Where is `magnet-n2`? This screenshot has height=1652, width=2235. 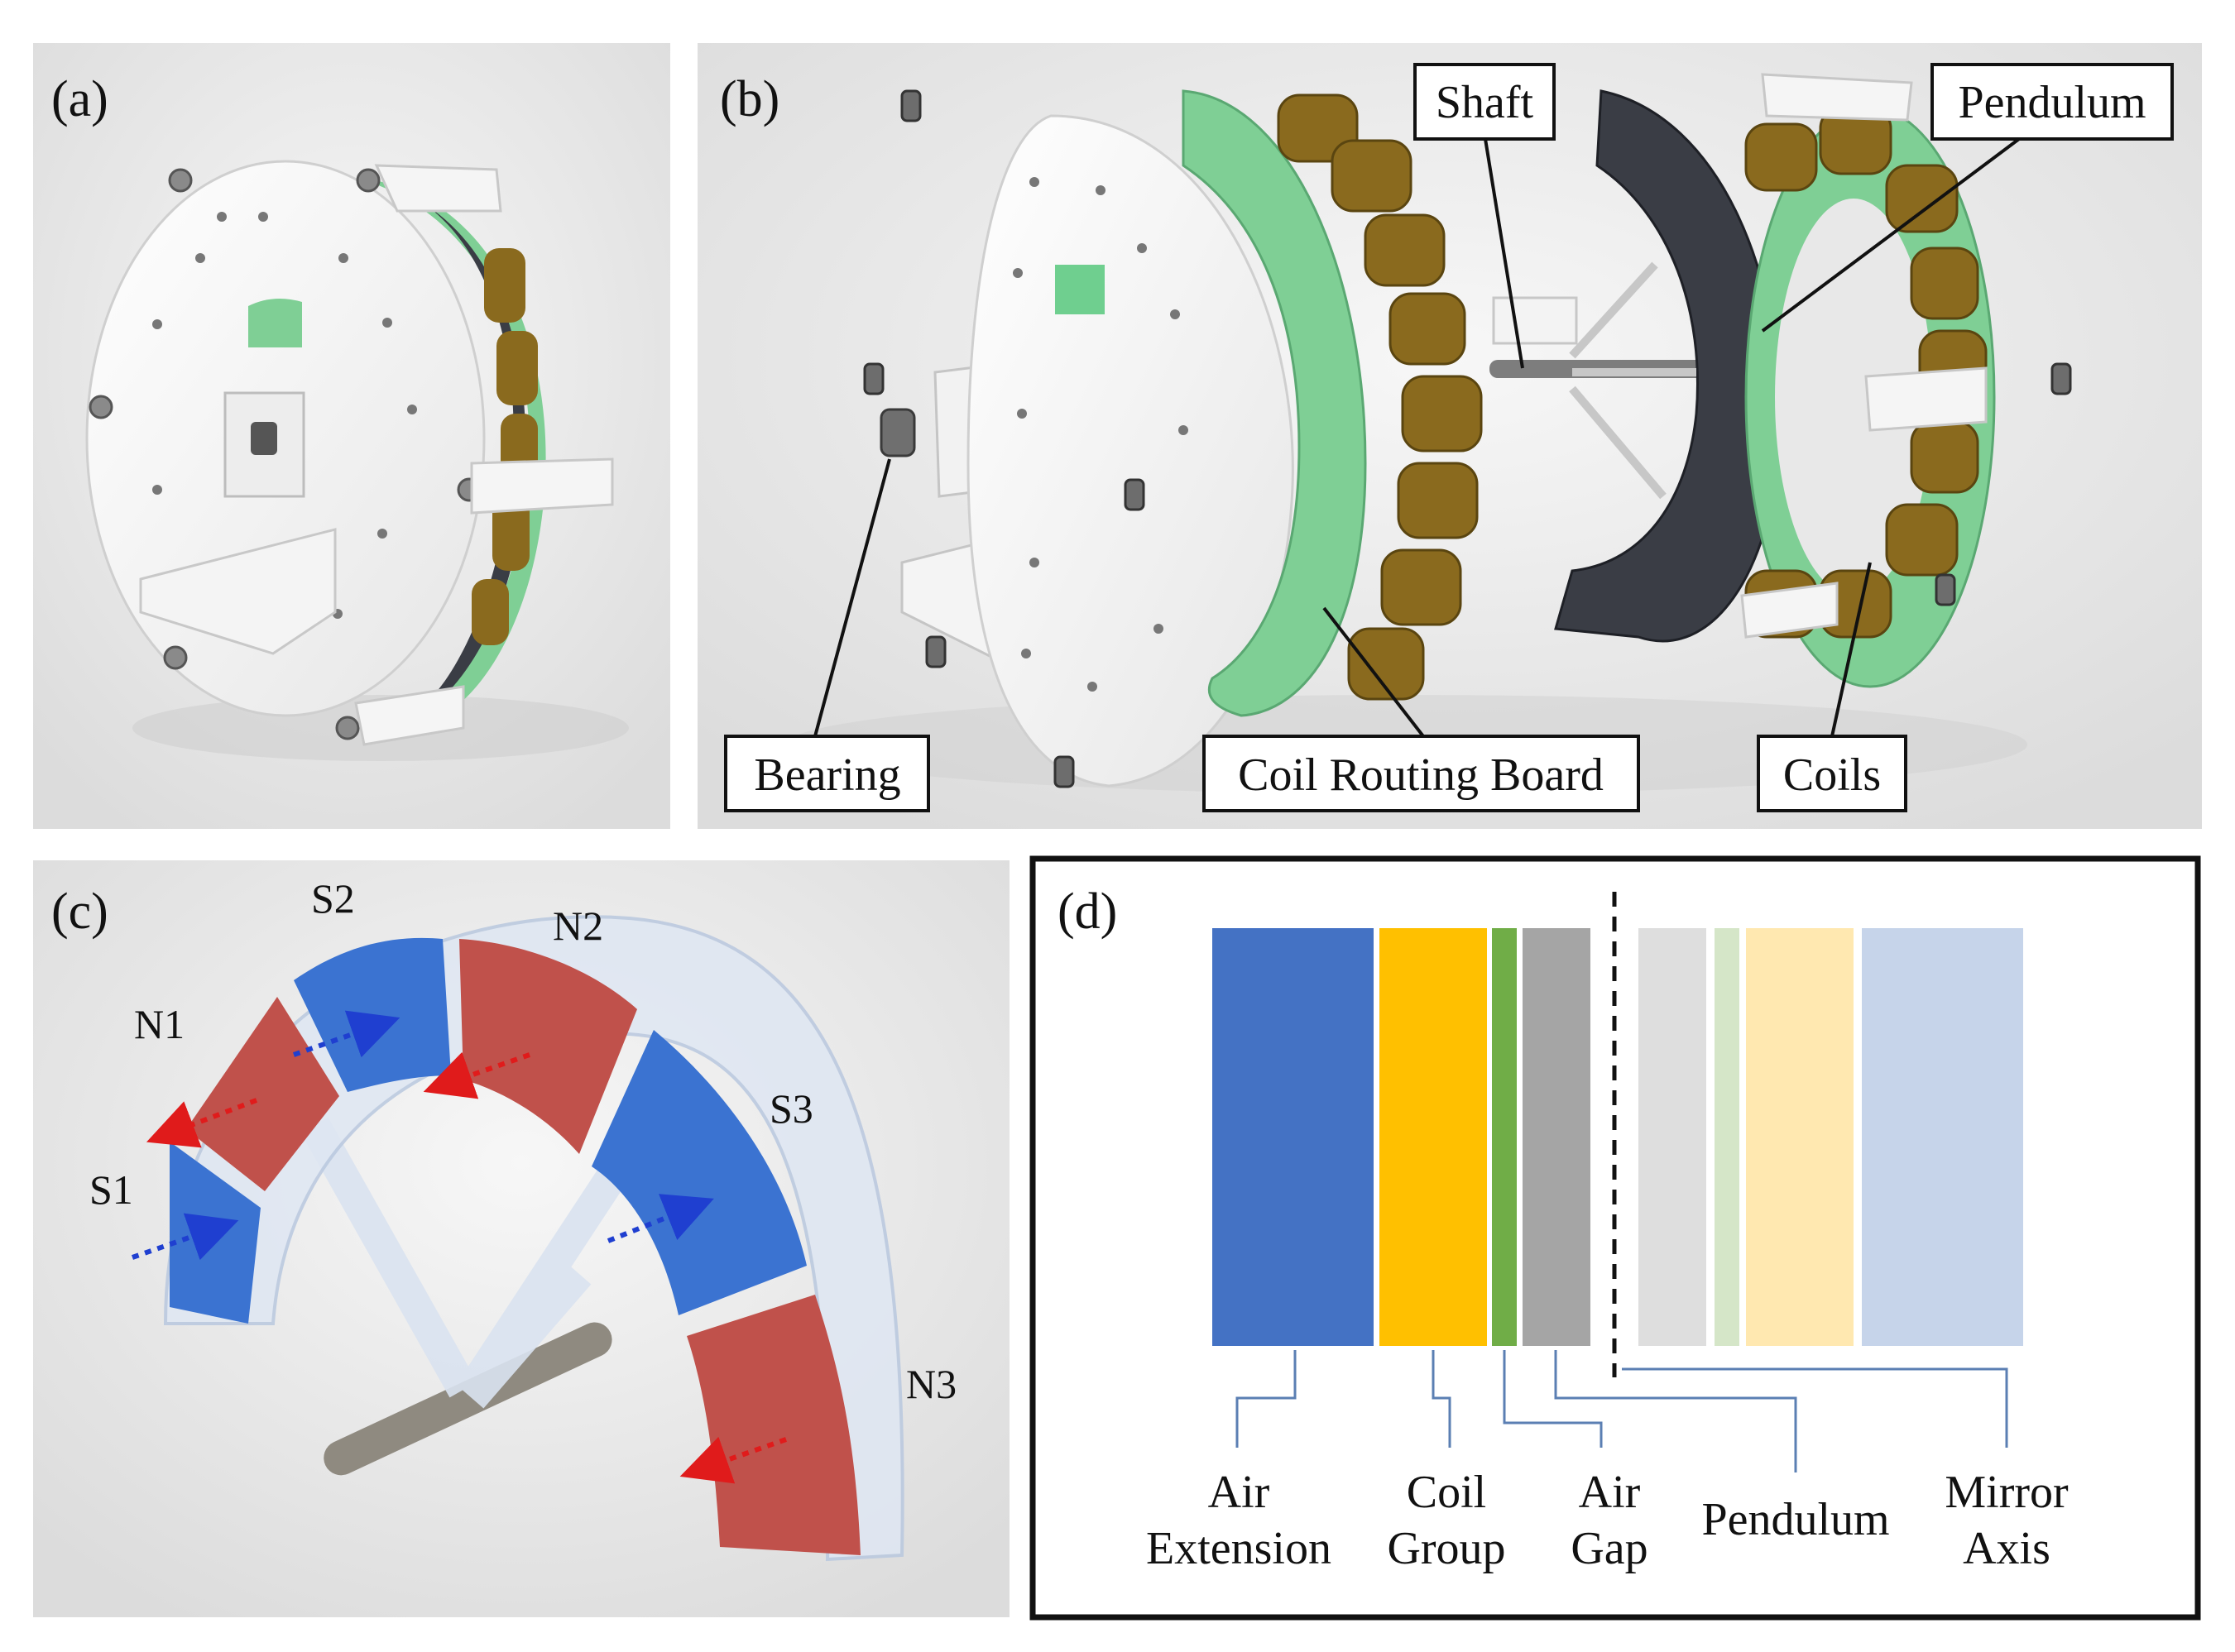
magnet-n2 is located at coordinates (548, 1046).